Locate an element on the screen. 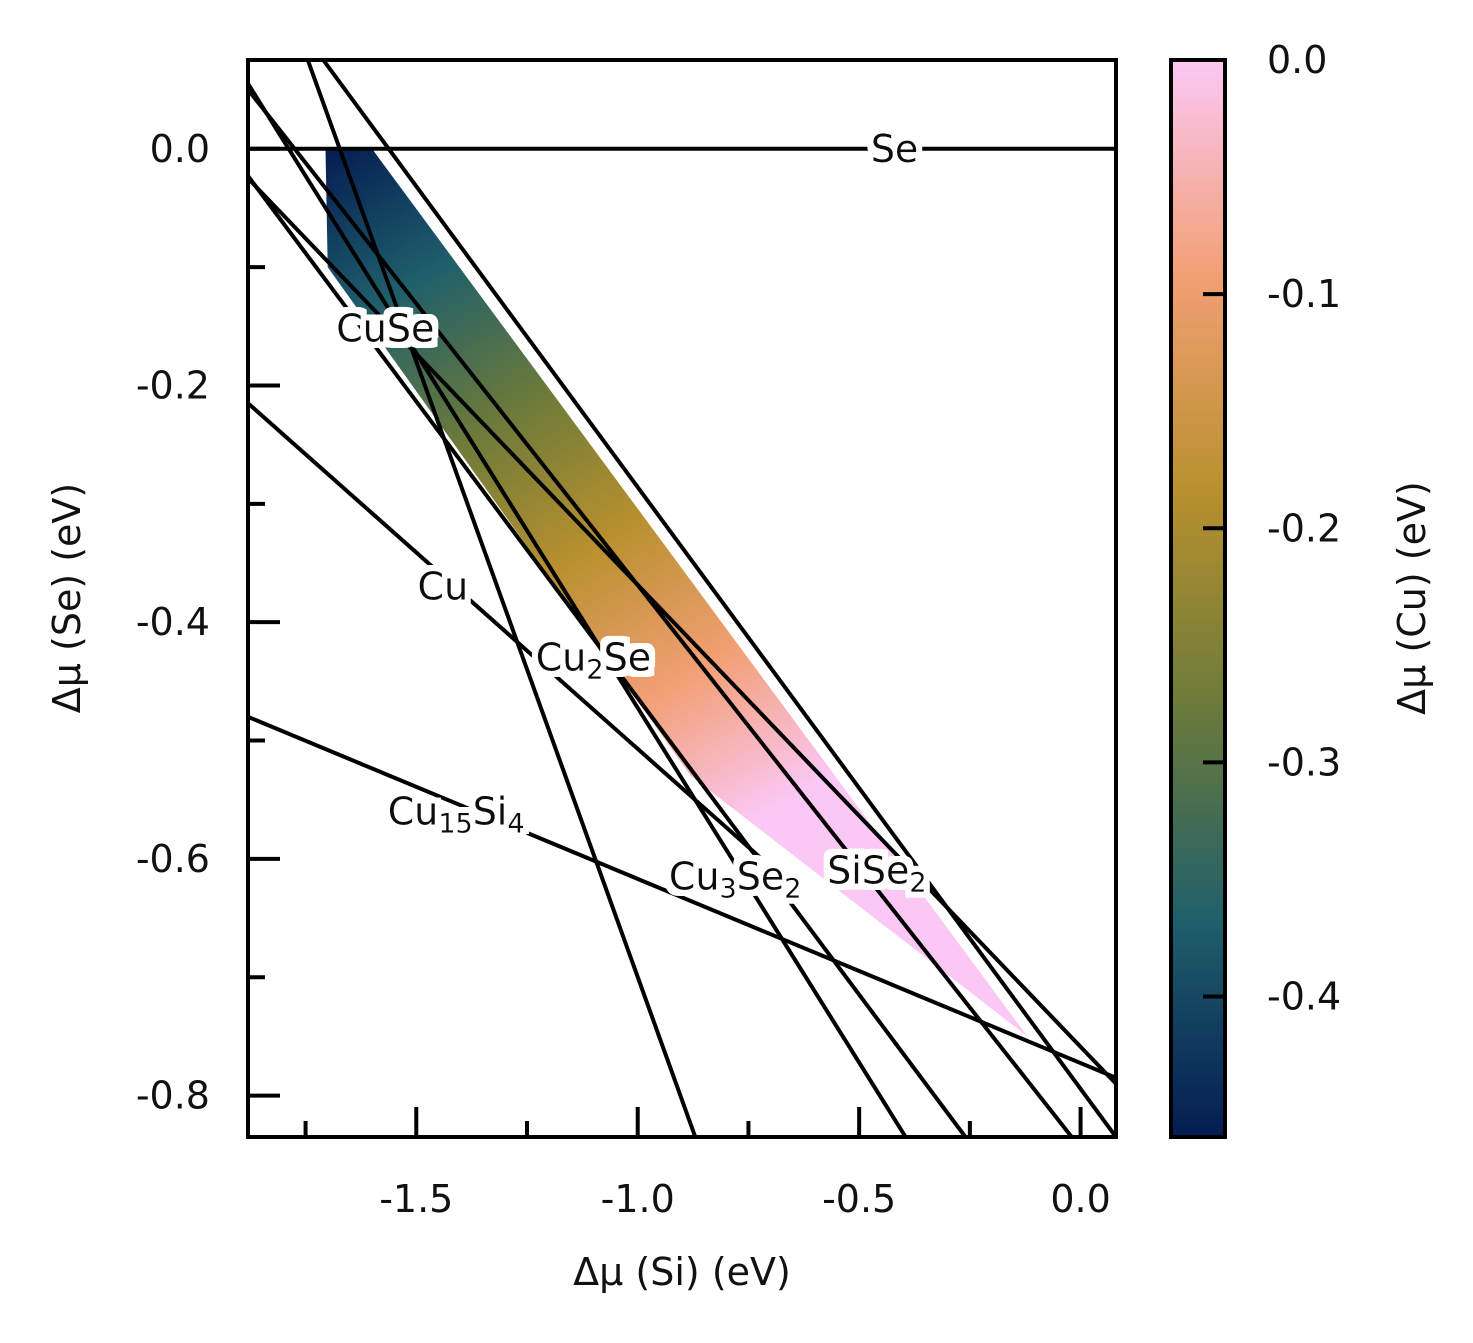 This screenshot has height=1343, width=1473. y-tick-label: -0.4 is located at coordinates (173, 622).